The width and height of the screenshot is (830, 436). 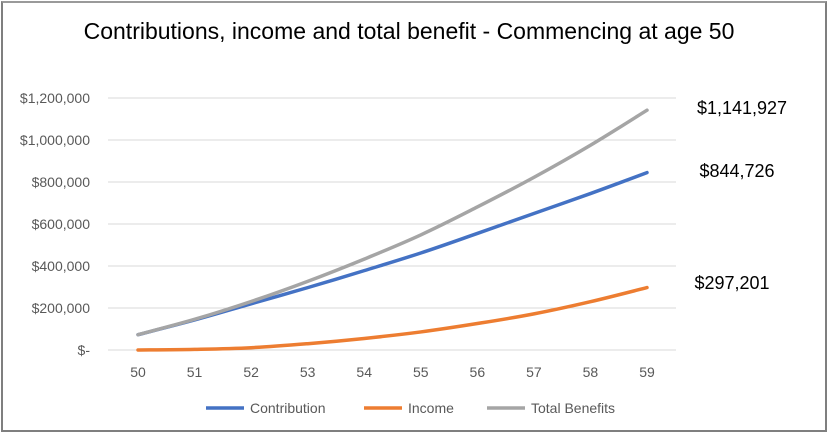 What do you see at coordinates (61, 224) in the screenshot?
I see `y-tick-label: $600,000` at bounding box center [61, 224].